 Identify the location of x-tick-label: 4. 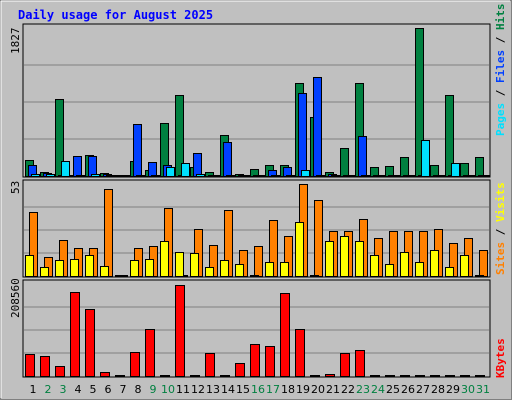
(78, 389).